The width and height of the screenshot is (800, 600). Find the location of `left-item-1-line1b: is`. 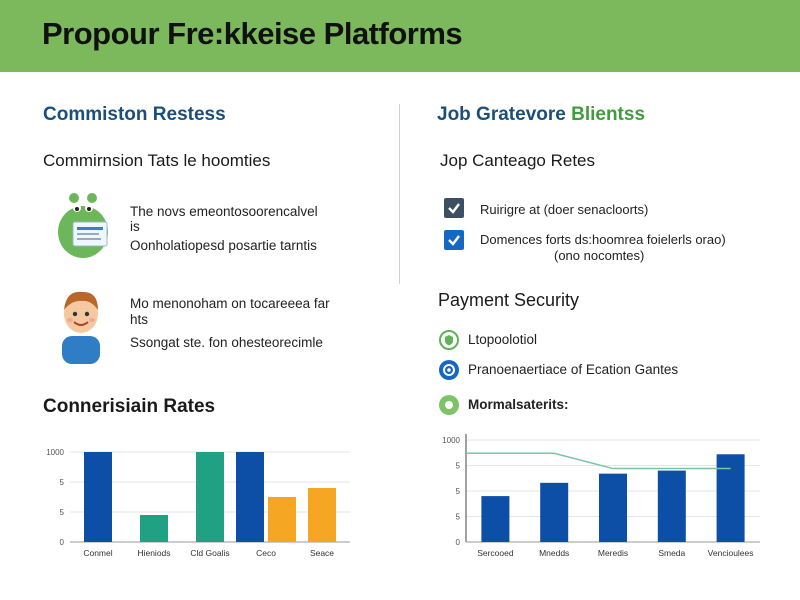

left-item-1-line1b: is is located at coordinates (135, 226).